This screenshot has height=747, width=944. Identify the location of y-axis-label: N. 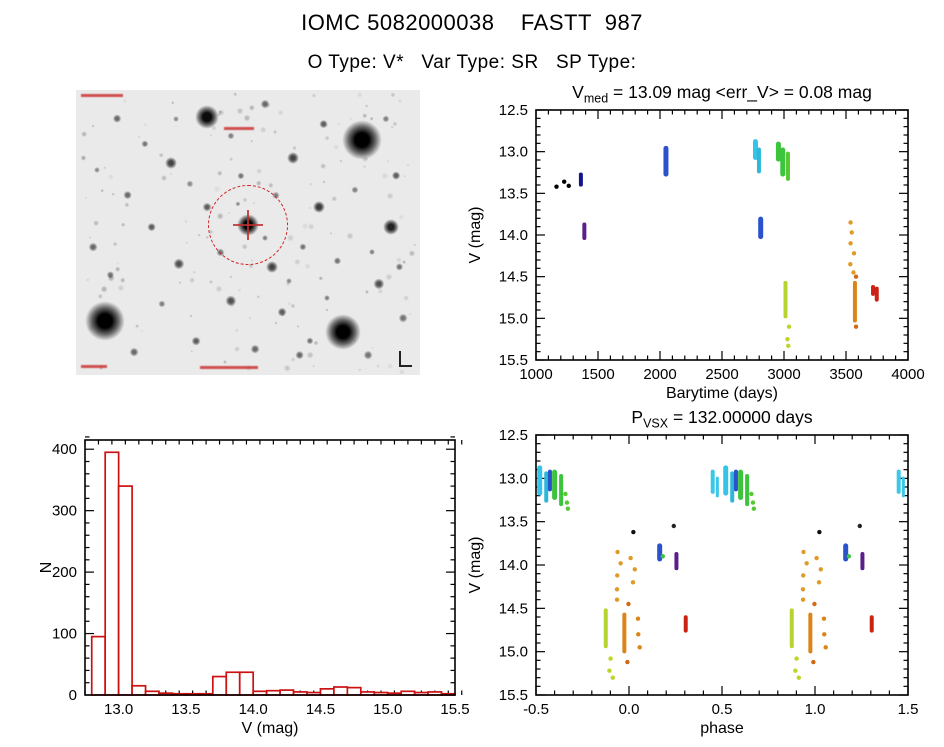
(46, 568).